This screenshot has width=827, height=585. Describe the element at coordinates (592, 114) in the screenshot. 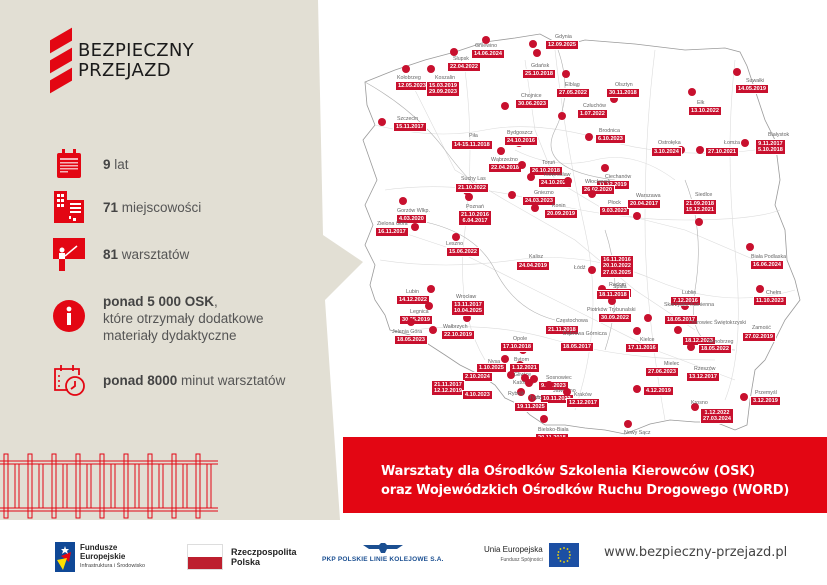

I see `workshop-date-badge: 1.07.2022` at that location.